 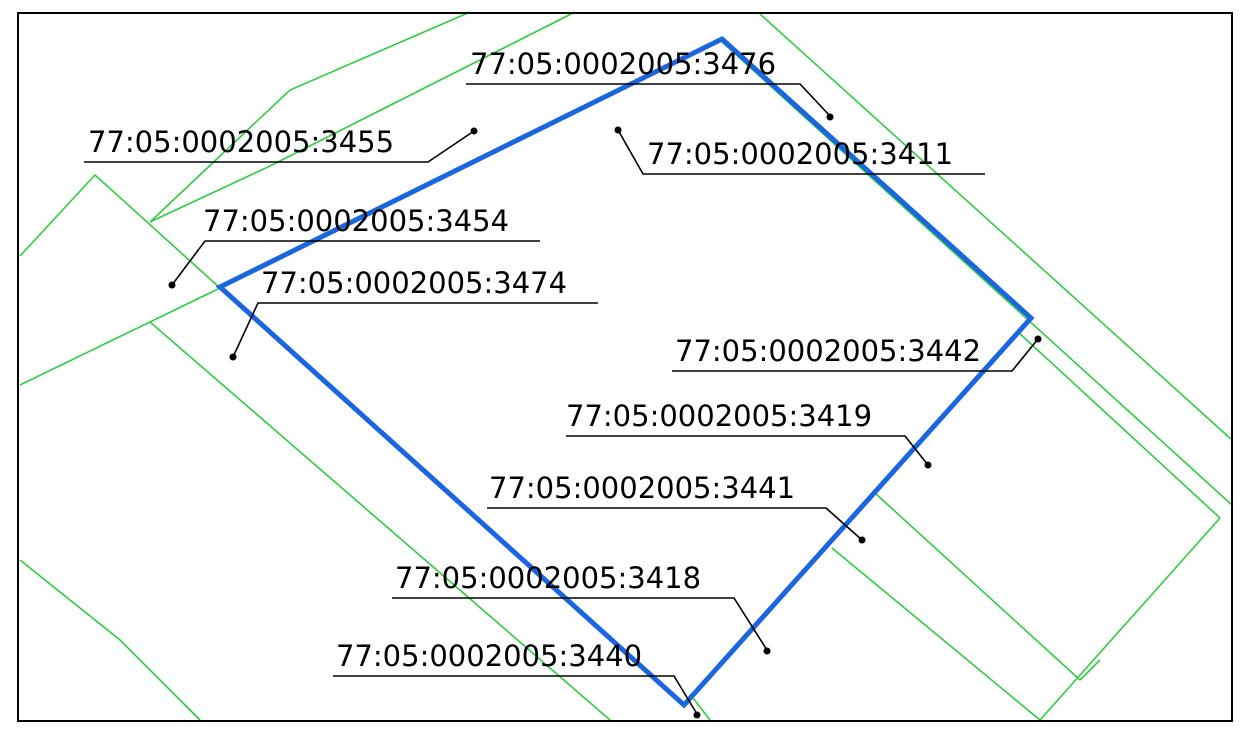 I want to click on parcel-number-label: 77:05:0002005:3454, so click(x=356, y=221).